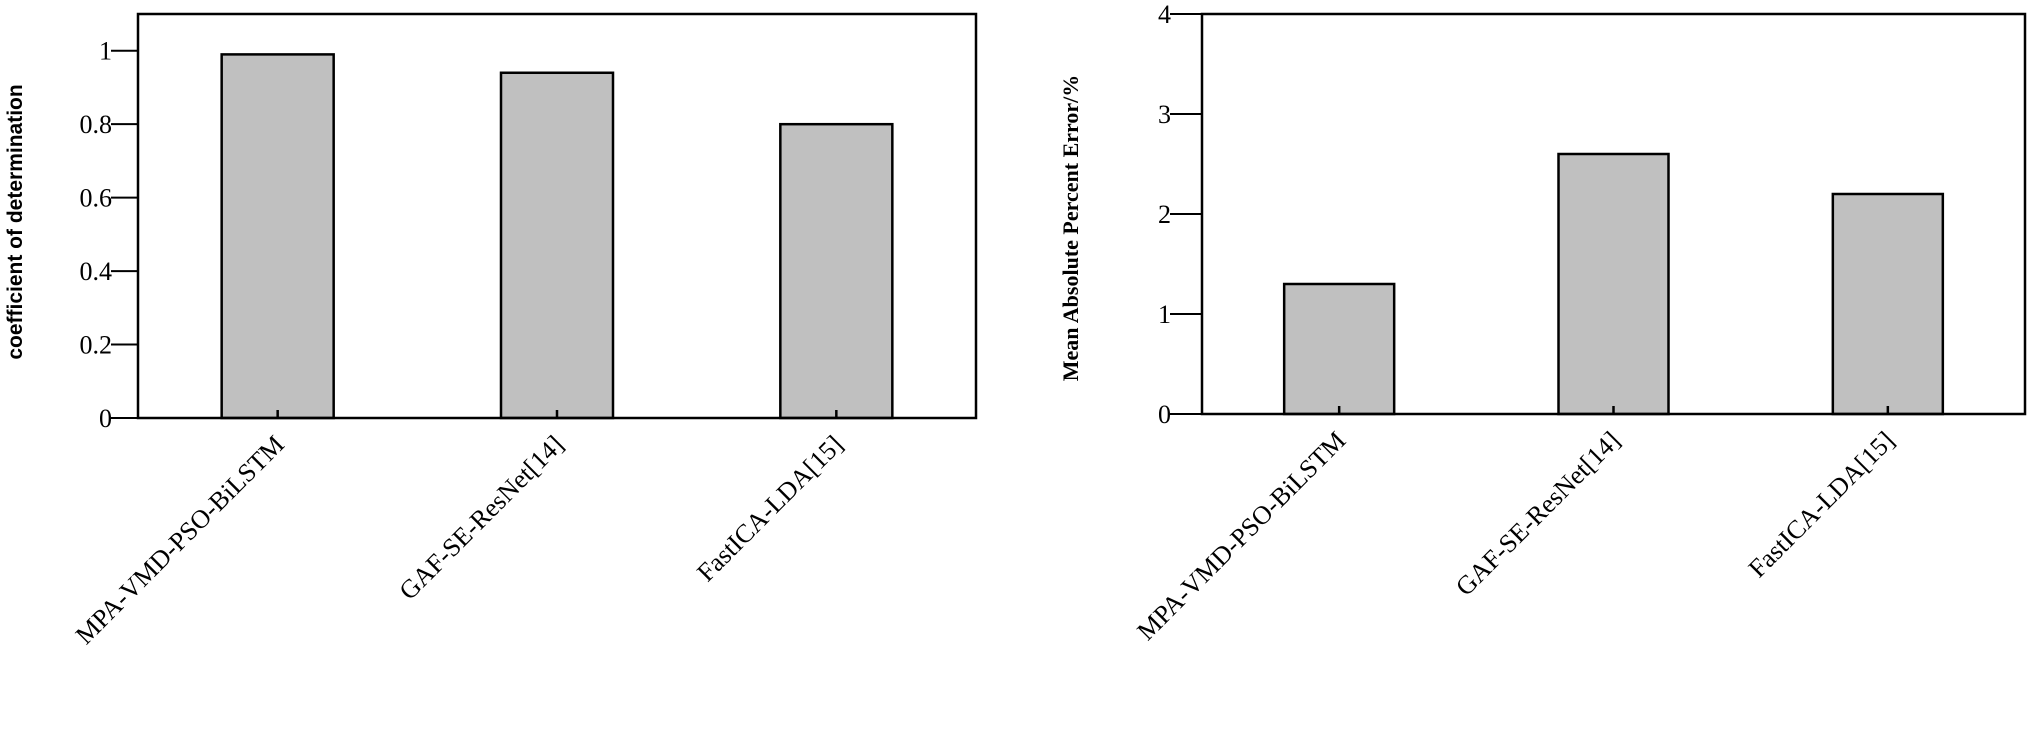  Describe the element at coordinates (1164, 114) in the screenshot. I see `y-tick-label: 3` at that location.